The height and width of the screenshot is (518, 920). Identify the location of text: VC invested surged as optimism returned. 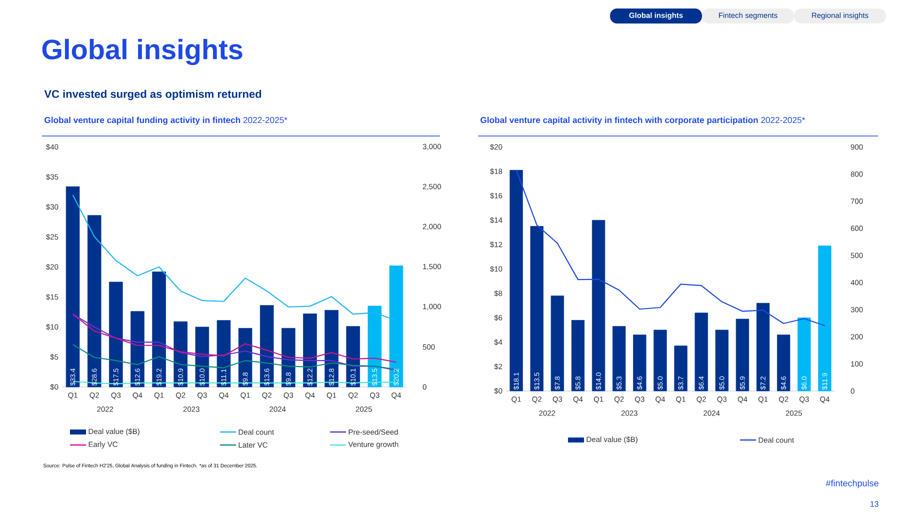
(153, 95).